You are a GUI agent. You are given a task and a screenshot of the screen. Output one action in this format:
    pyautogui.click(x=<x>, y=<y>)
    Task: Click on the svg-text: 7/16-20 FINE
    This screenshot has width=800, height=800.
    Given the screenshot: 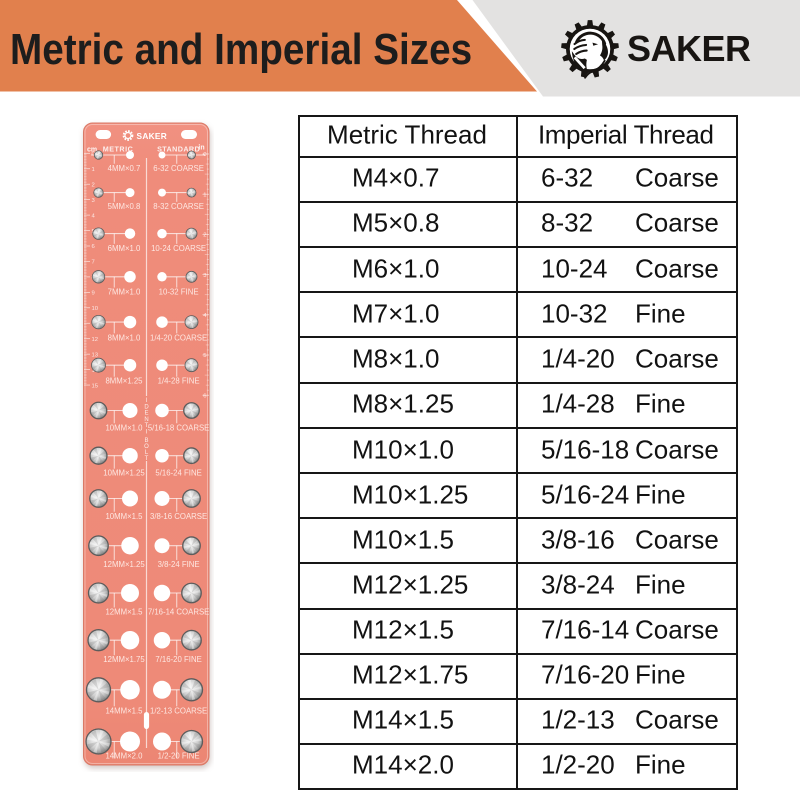 What is the action you would take?
    pyautogui.click(x=178, y=659)
    